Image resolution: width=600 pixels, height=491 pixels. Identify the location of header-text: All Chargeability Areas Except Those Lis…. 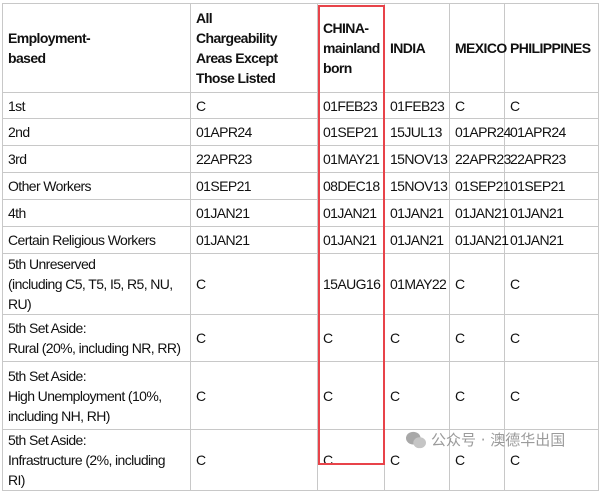
(237, 48).